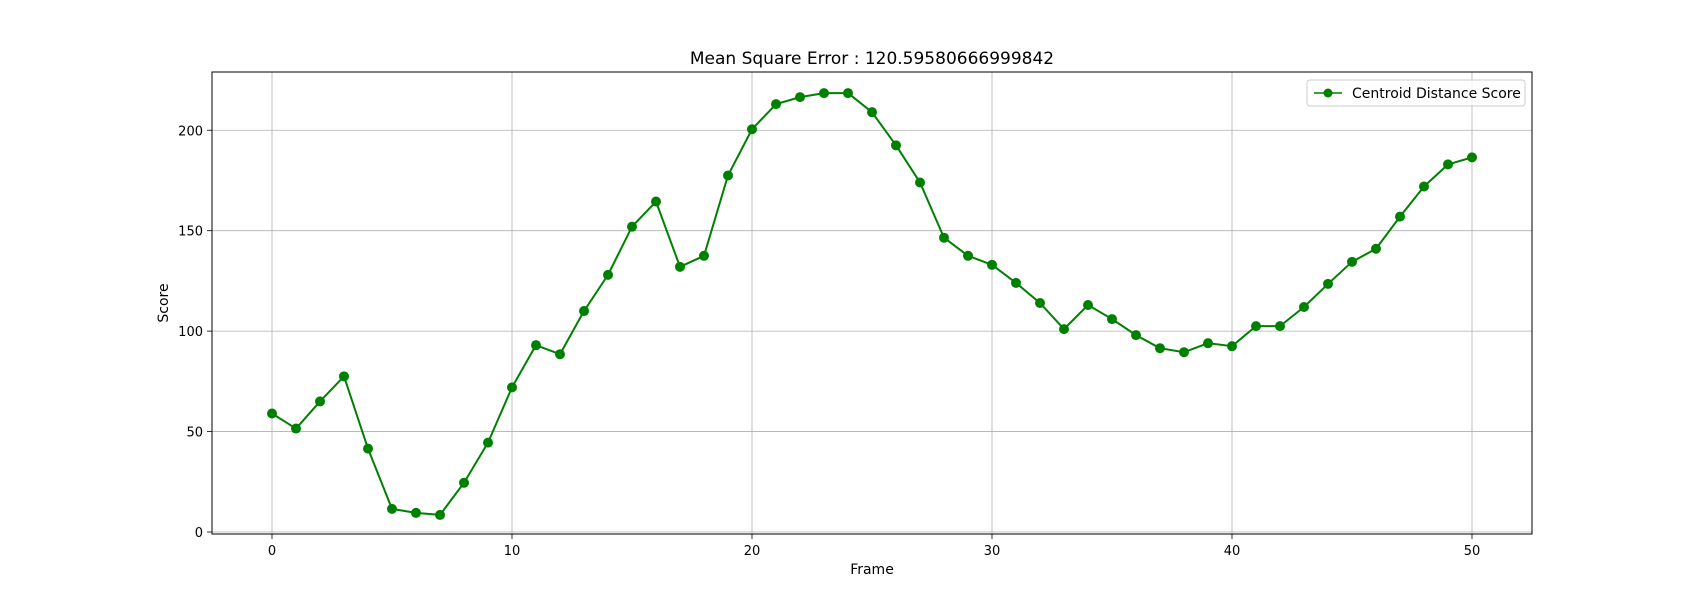  Describe the element at coordinates (190, 131) in the screenshot. I see `y-tick-label: 200` at that location.